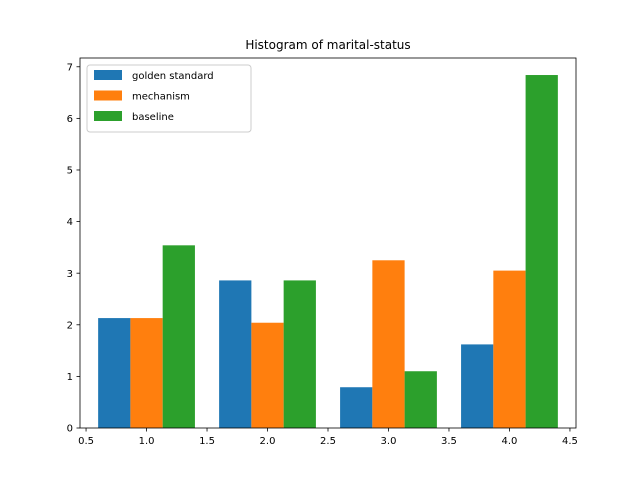 This screenshot has height=480, width=640. What do you see at coordinates (70, 119) in the screenshot?
I see `y-tick-label: 6` at bounding box center [70, 119].